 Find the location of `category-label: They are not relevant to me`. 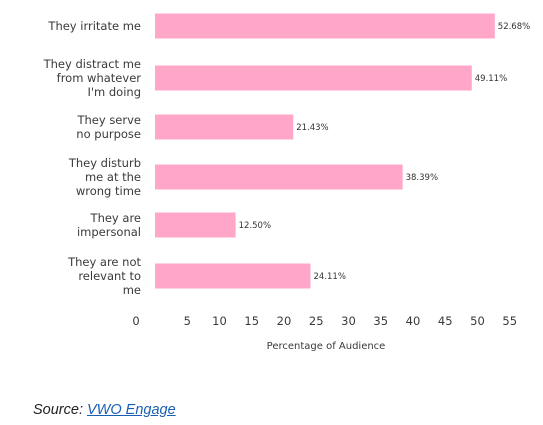

category-label: They are not relevant to me is located at coordinates (104, 276).